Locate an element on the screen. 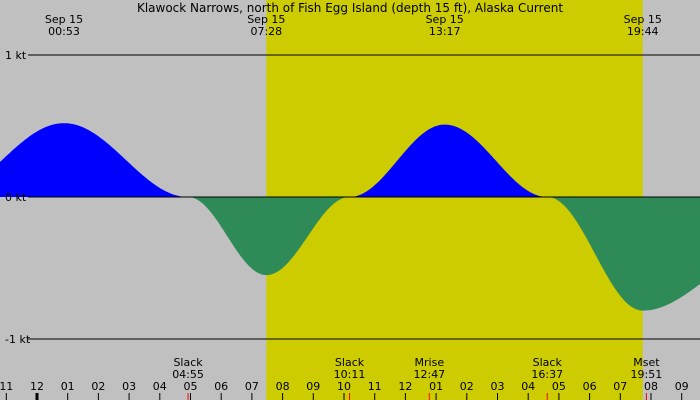  y-tick-label: 1 kt is located at coordinates (16, 55).